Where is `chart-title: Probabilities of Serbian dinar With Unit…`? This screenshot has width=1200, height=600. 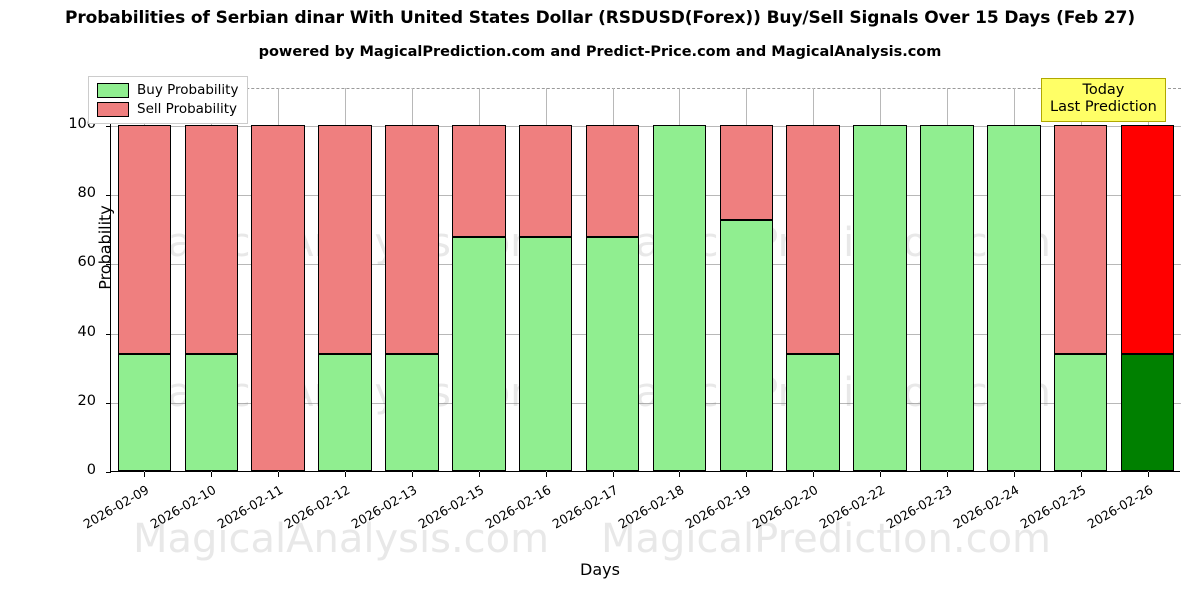
chart-title: Probabilities of Serbian dinar With Unit… is located at coordinates (600, 18).